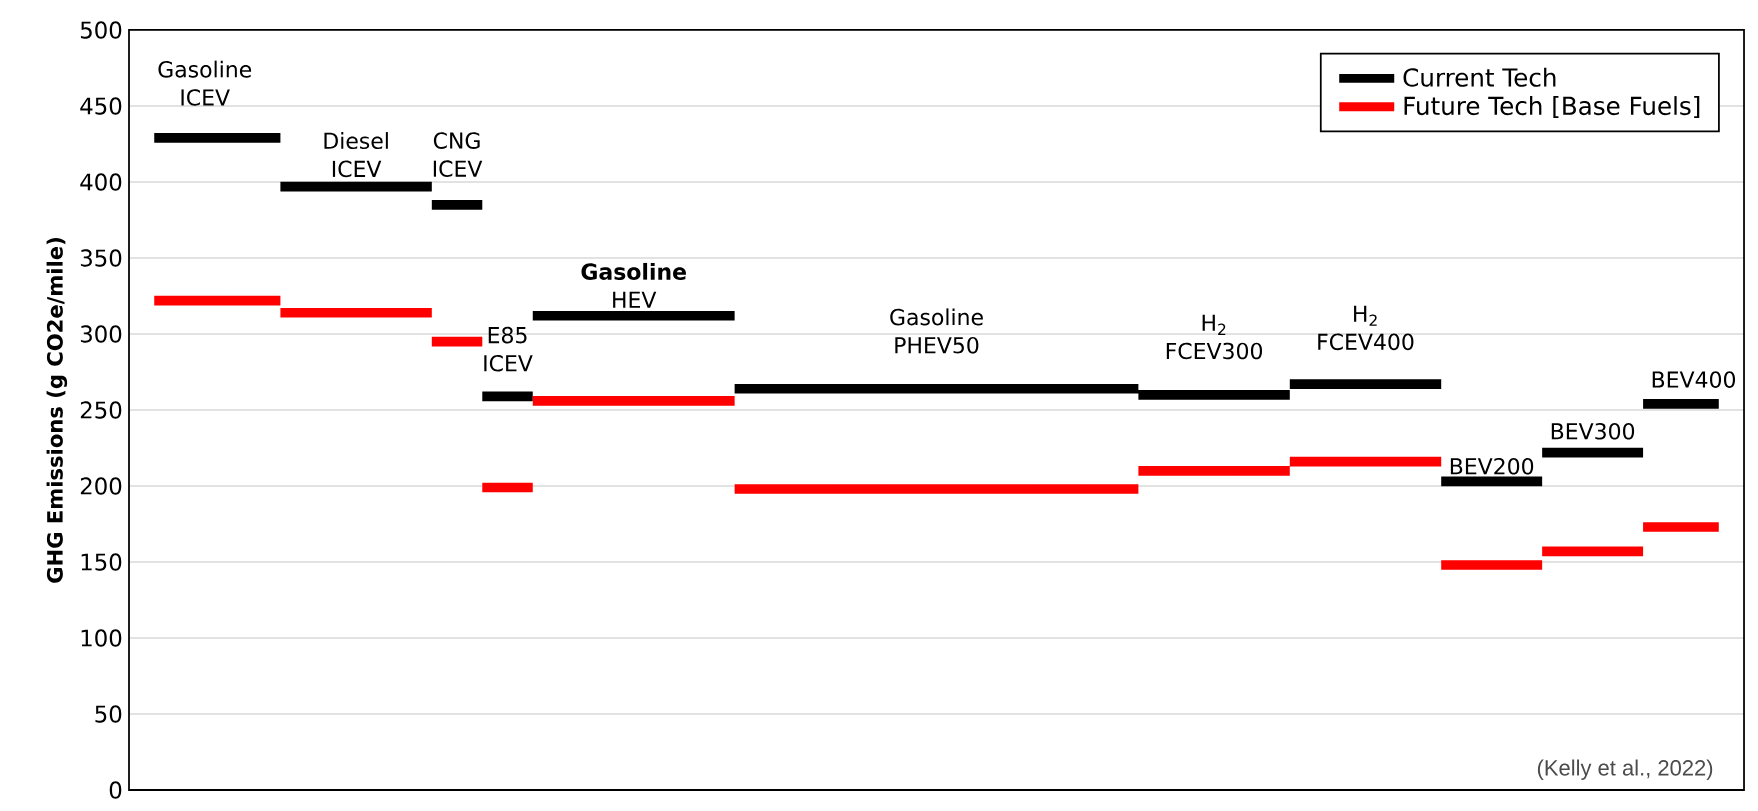 The image size is (1758, 811). Describe the element at coordinates (1366, 328) in the screenshot. I see `annotation: H$_{2}$ FCEV400` at that location.